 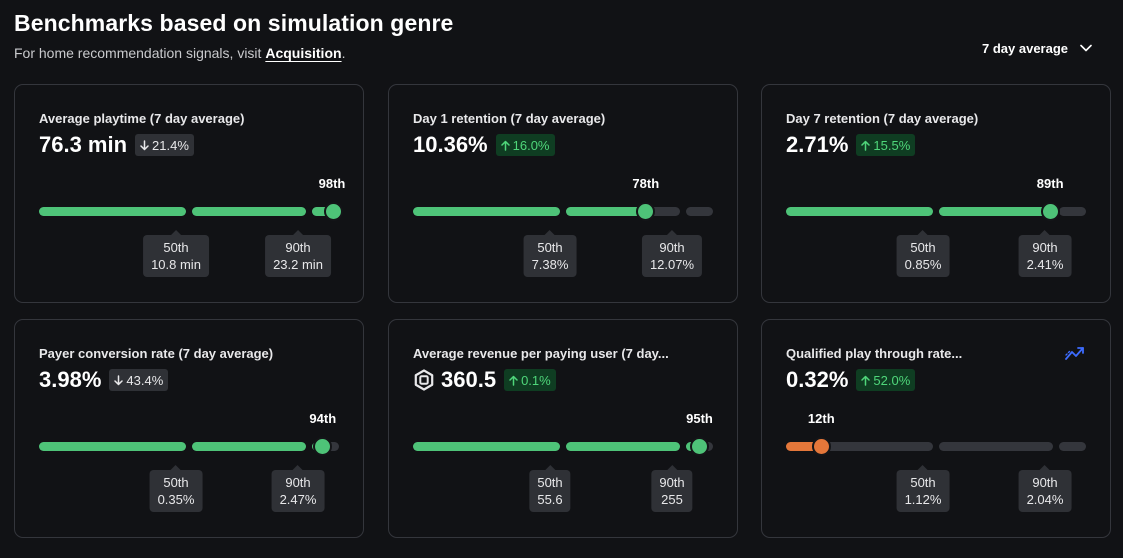 I want to click on p90-benchmark-tooltip: 90th 12.07%, so click(x=672, y=253).